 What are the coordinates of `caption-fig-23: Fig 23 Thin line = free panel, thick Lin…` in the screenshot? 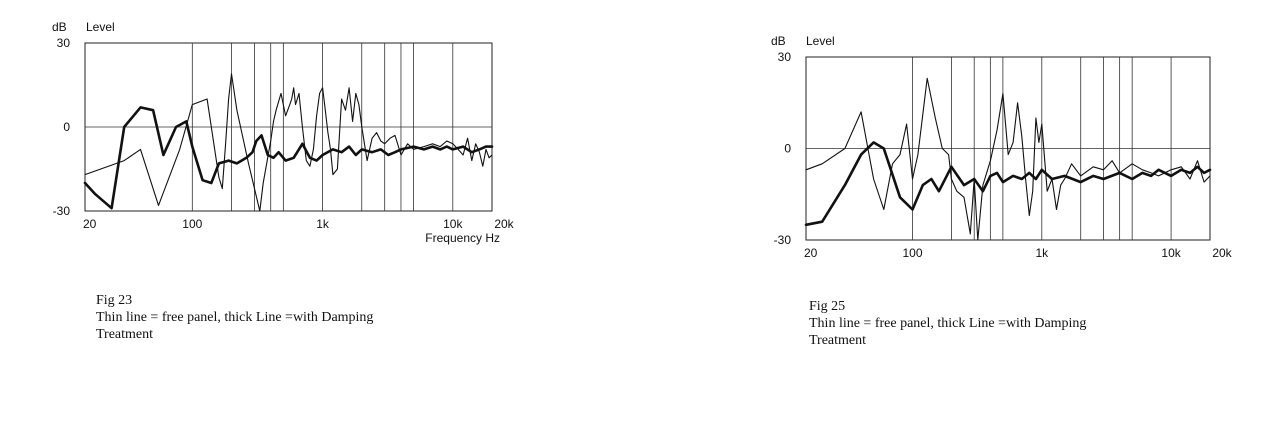 It's located at (306, 317).